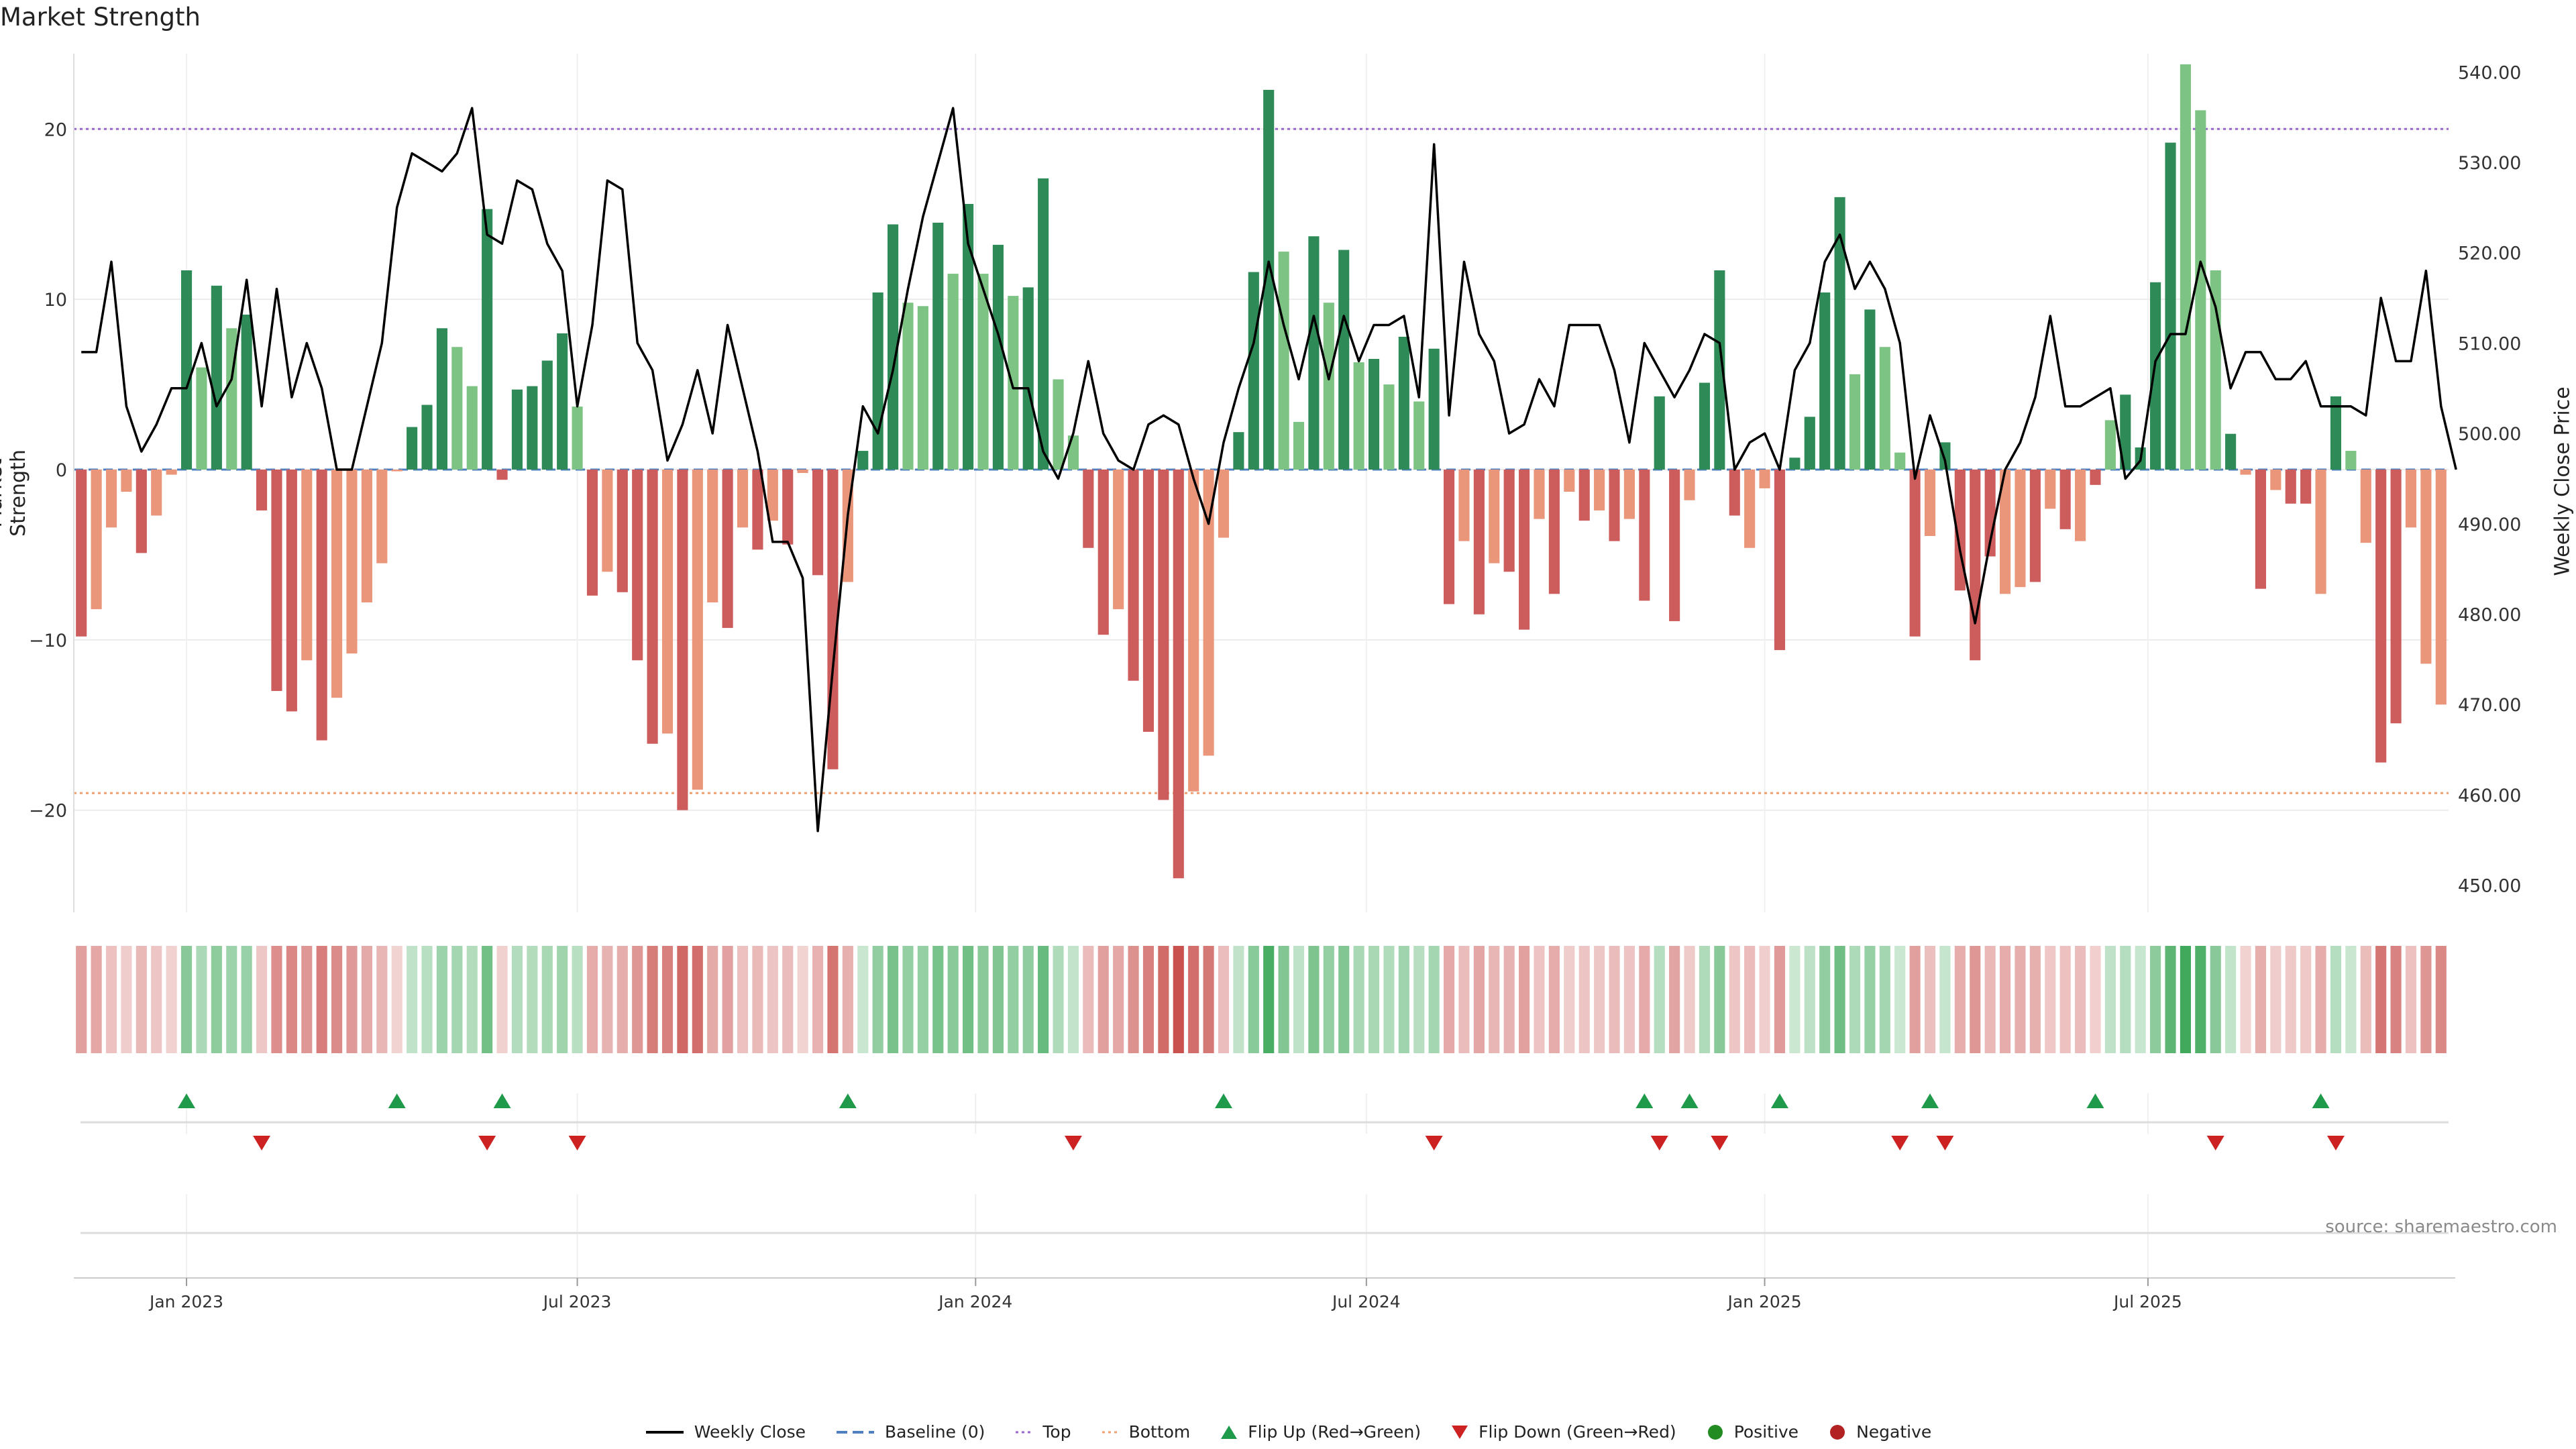 Image resolution: width=2576 pixels, height=1449 pixels. What do you see at coordinates (2489, 525) in the screenshot?
I see `y2-tick-label: 490.00` at bounding box center [2489, 525].